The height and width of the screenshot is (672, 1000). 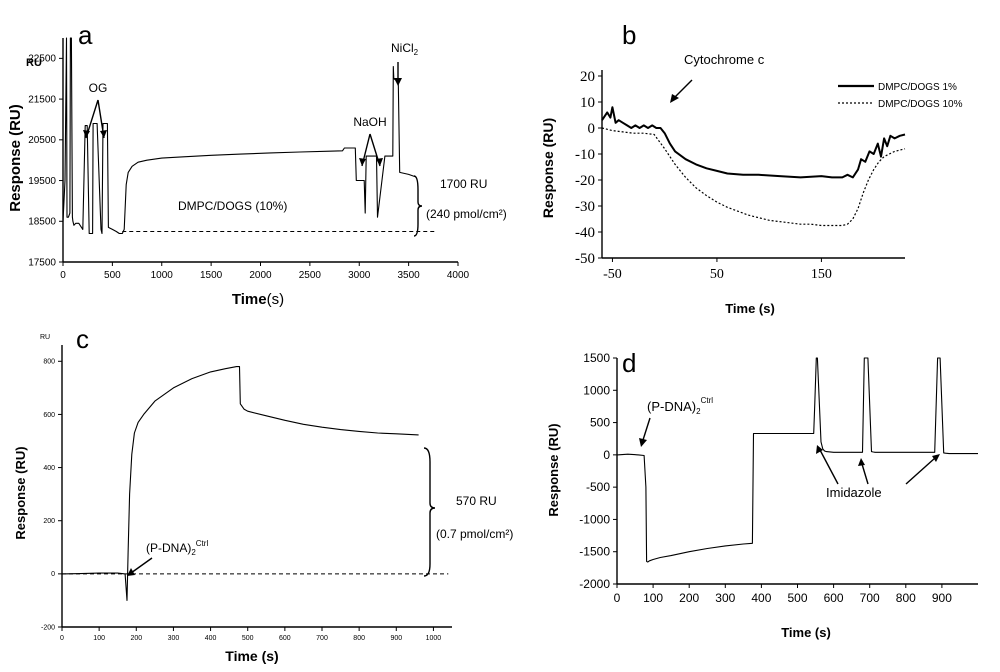 What do you see at coordinates (698, 411) in the screenshot?
I see `d-analyte-sub: 2` at bounding box center [698, 411].